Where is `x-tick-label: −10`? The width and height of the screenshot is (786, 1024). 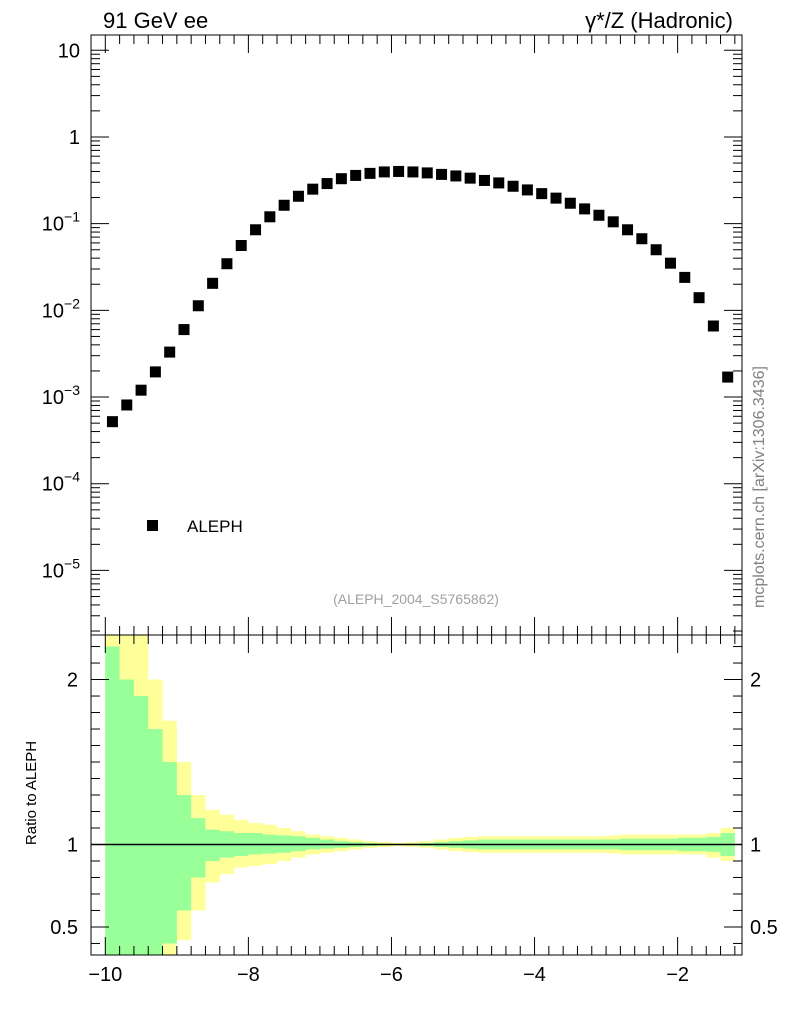
x-tick-label: −10 is located at coordinates (105, 975).